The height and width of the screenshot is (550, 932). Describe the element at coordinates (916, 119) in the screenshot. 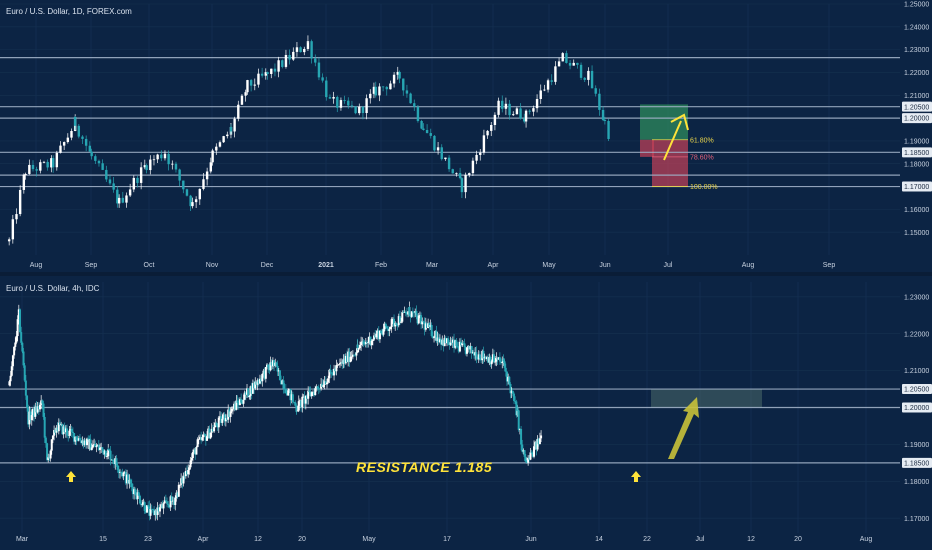

I see `price-tag-label: 1.20000` at that location.